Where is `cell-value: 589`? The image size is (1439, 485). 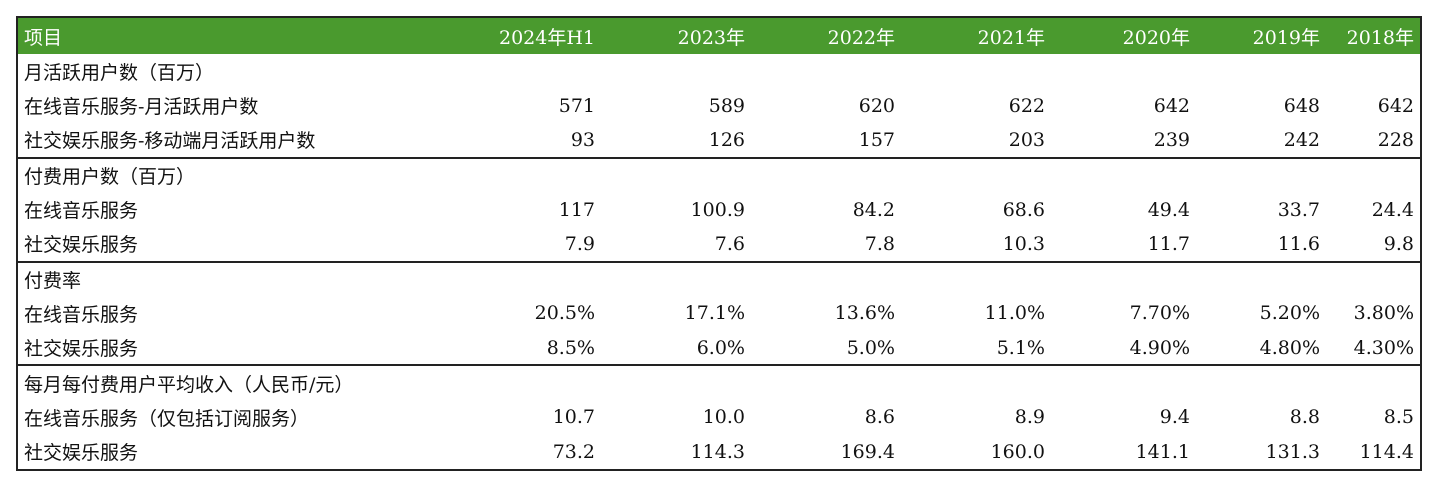 cell-value: 589 is located at coordinates (726, 105).